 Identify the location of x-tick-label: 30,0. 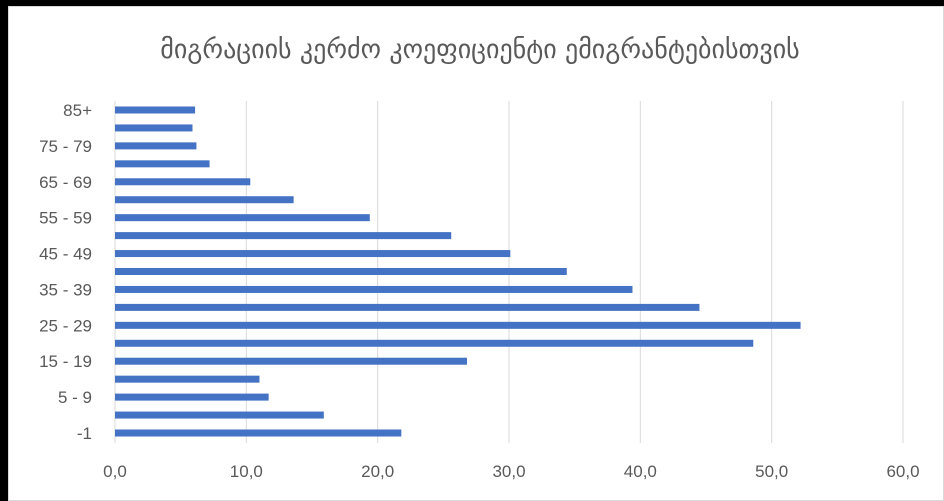
(508, 471).